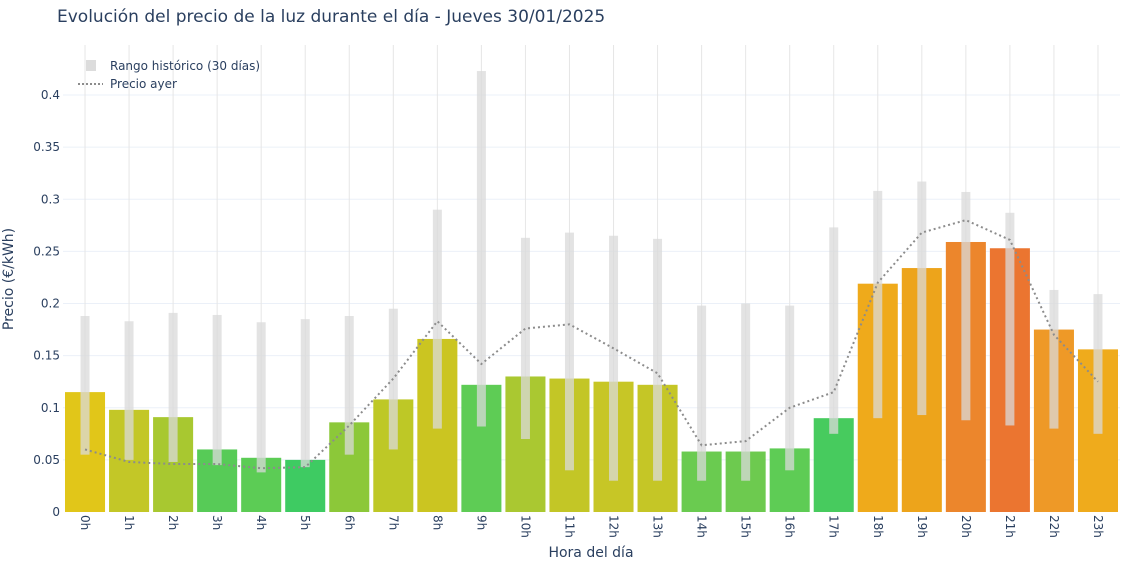 This screenshot has width=1140, height=570. I want to click on y-tick-label: 0.4, so click(50, 95).